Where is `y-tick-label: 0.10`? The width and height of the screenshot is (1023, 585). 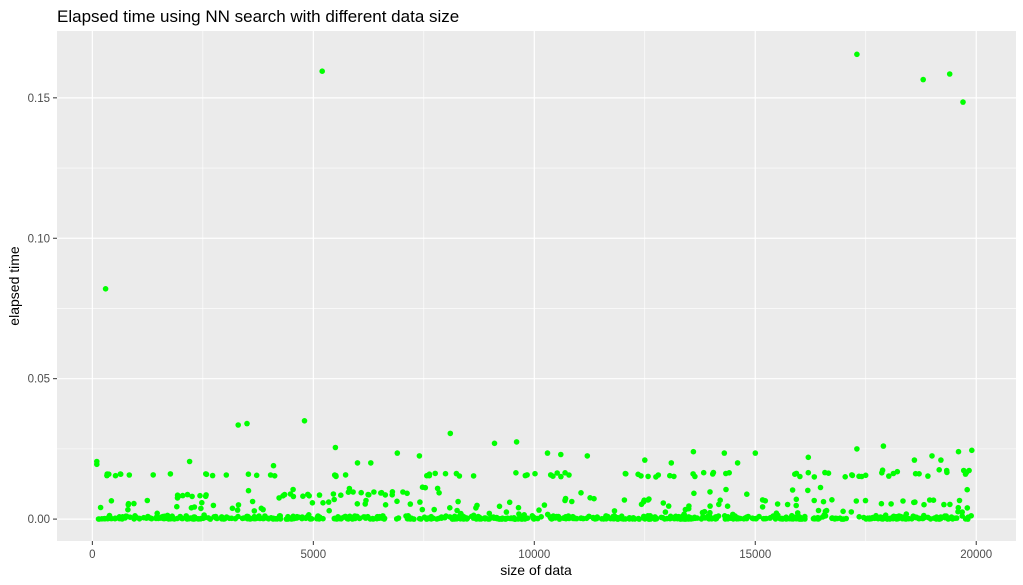
y-tick-label: 0.10 is located at coordinates (39, 239).